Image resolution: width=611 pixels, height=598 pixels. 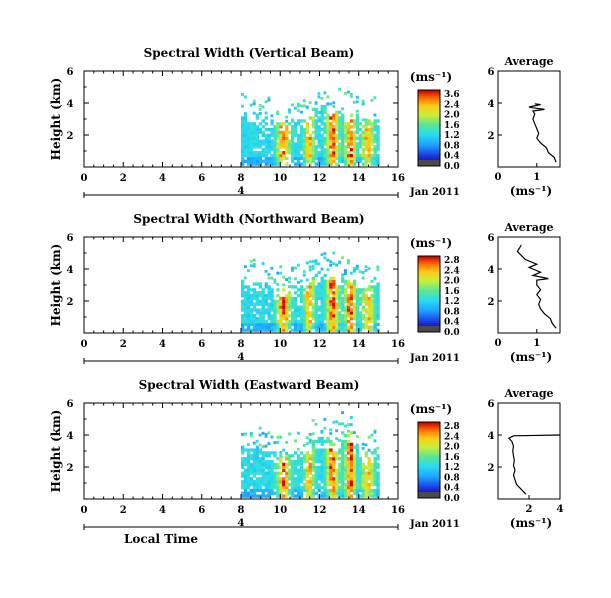 I want to click on y-tick-label: 4, so click(x=70, y=270).